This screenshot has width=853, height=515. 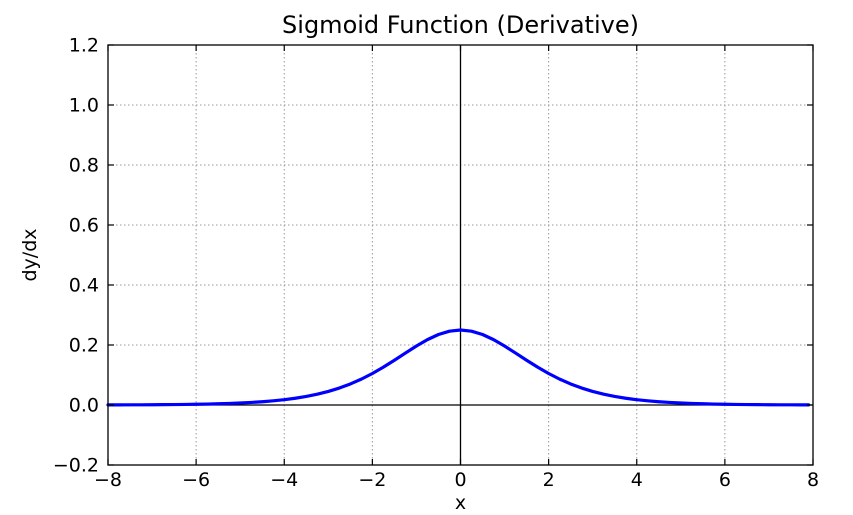 What do you see at coordinates (84, 226) in the screenshot?
I see `y-tick-label: 0.6` at bounding box center [84, 226].